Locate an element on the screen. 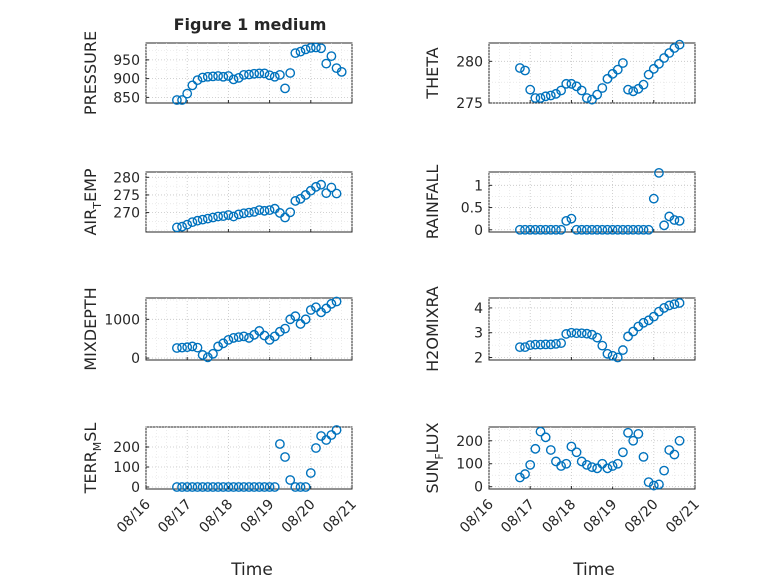 The width and height of the screenshot is (778, 583). x-tick-label: 08/17 is located at coordinates (175, 517).